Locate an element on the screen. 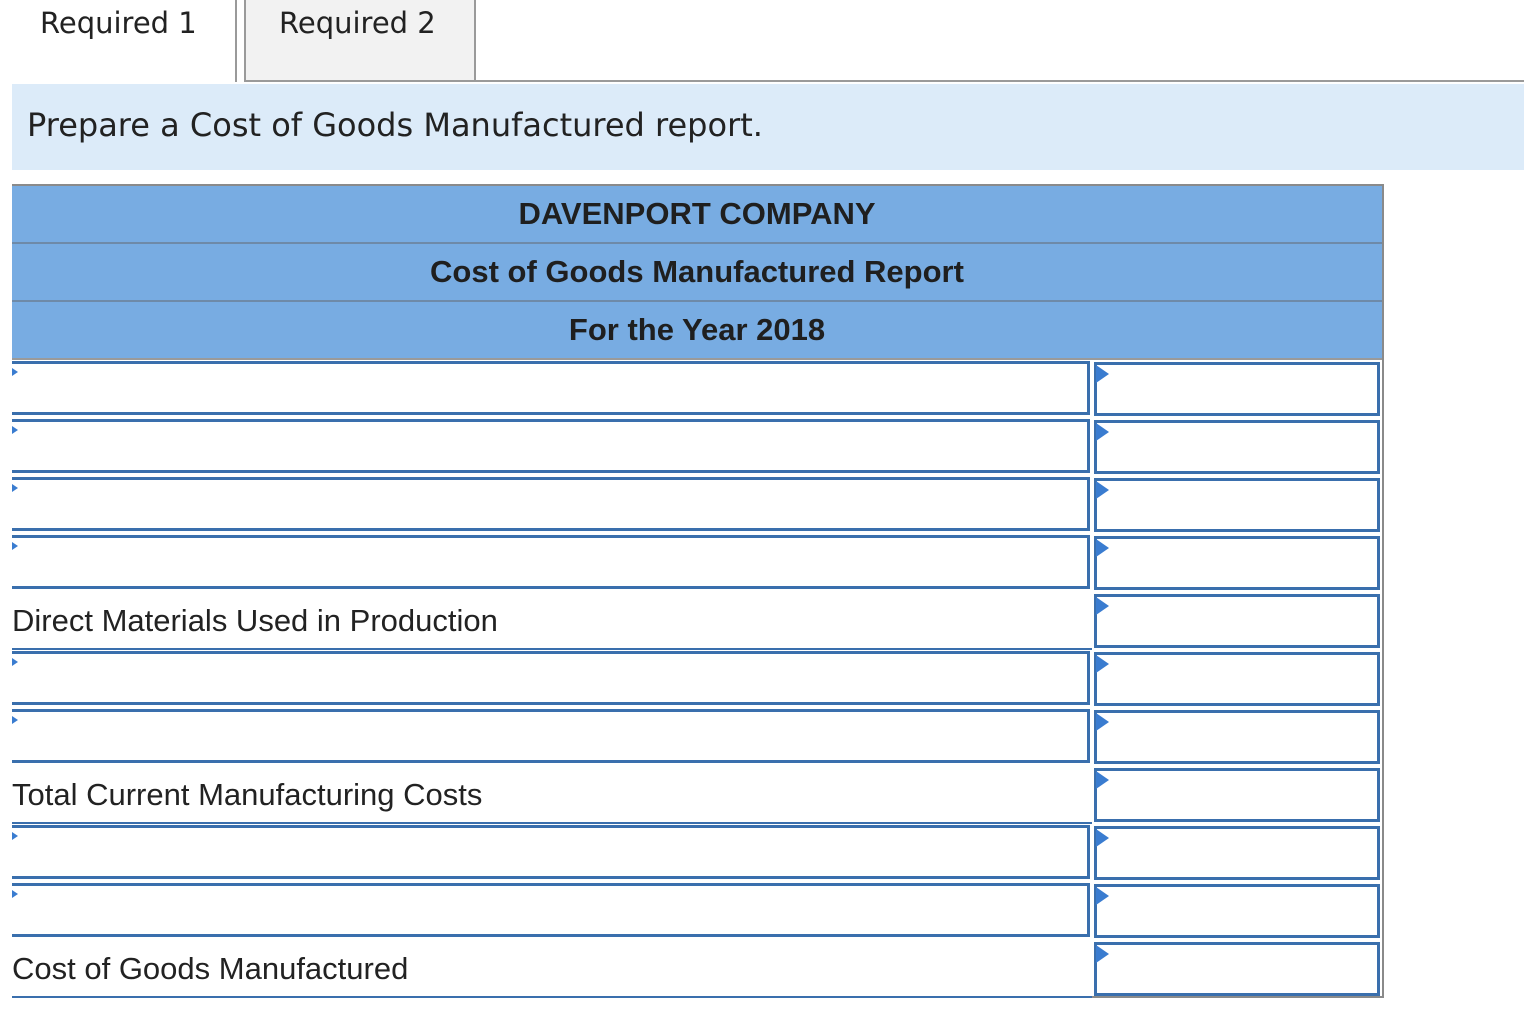 The height and width of the screenshot is (1010, 1524). row-label: Total Current Manufacturing Costs is located at coordinates (552, 795).